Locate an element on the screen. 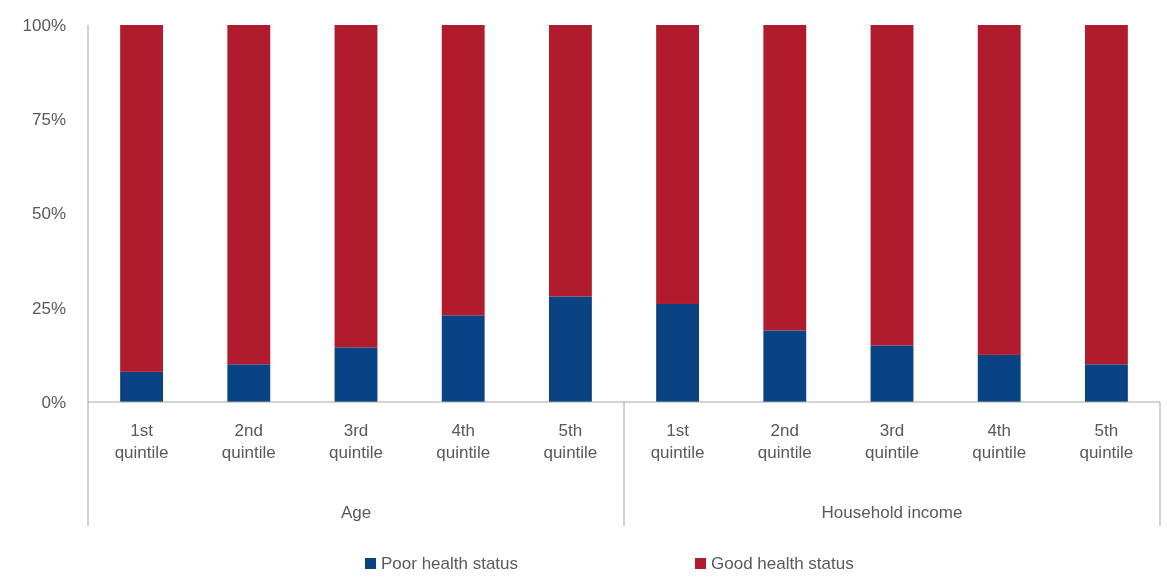 This screenshot has height=579, width=1167. y-tick-label: 75% is located at coordinates (48, 120).